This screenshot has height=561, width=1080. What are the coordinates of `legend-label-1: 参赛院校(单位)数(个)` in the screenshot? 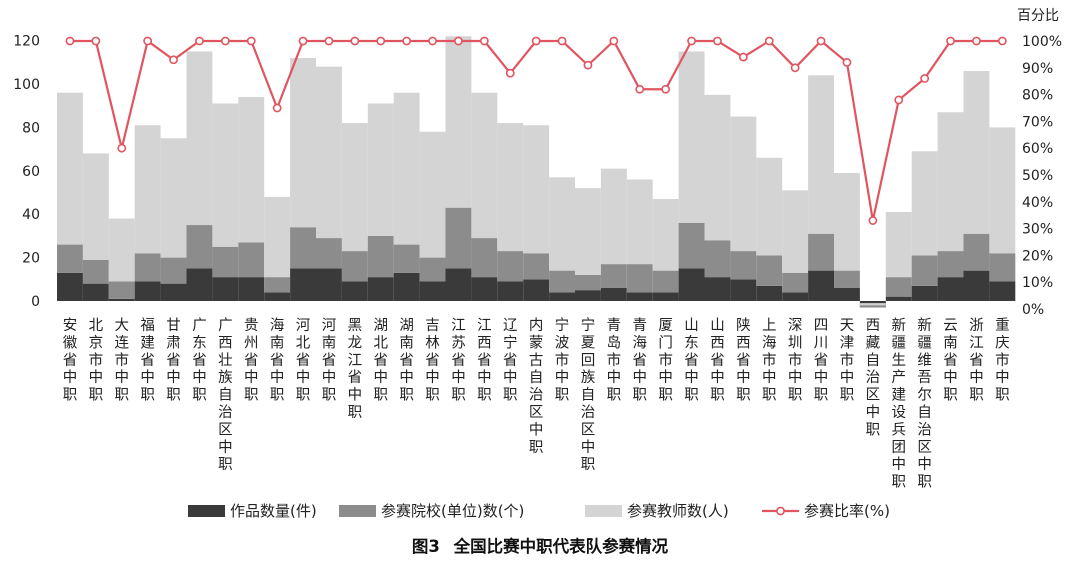 It's located at (452, 511).